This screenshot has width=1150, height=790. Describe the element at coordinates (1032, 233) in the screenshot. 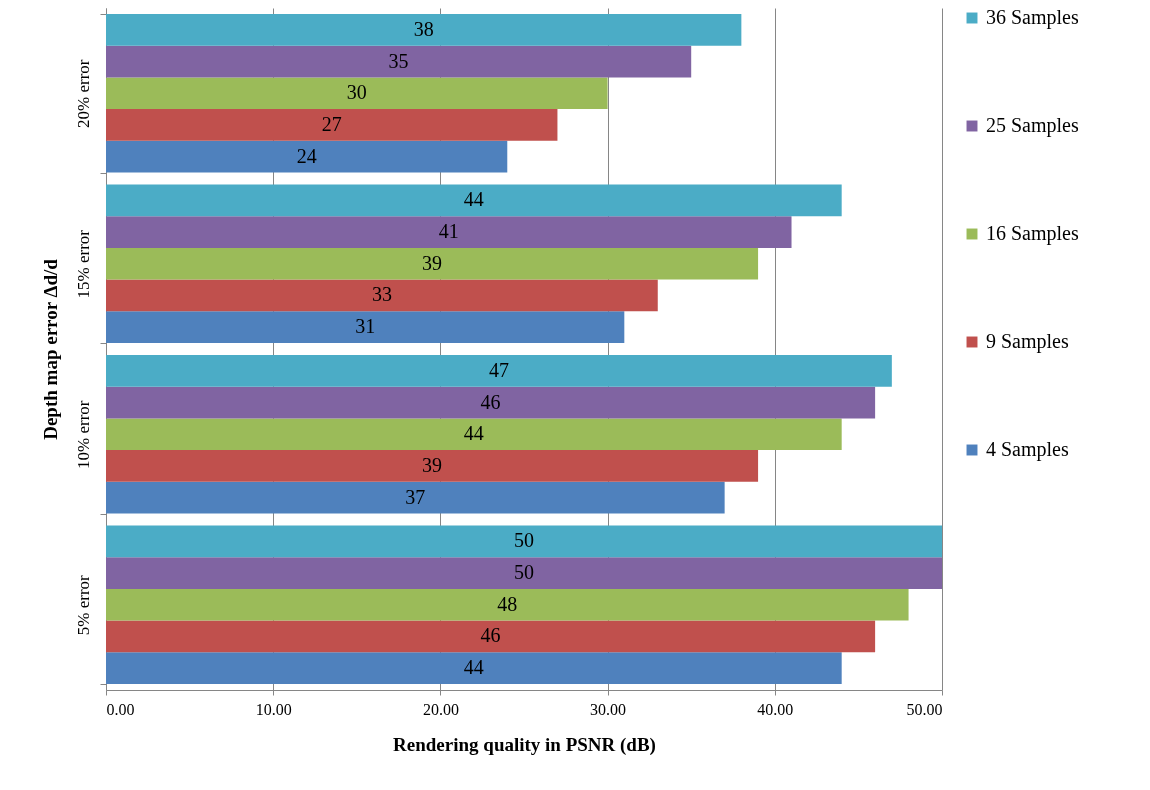

I see `legend-label: 16 Samples` at that location.